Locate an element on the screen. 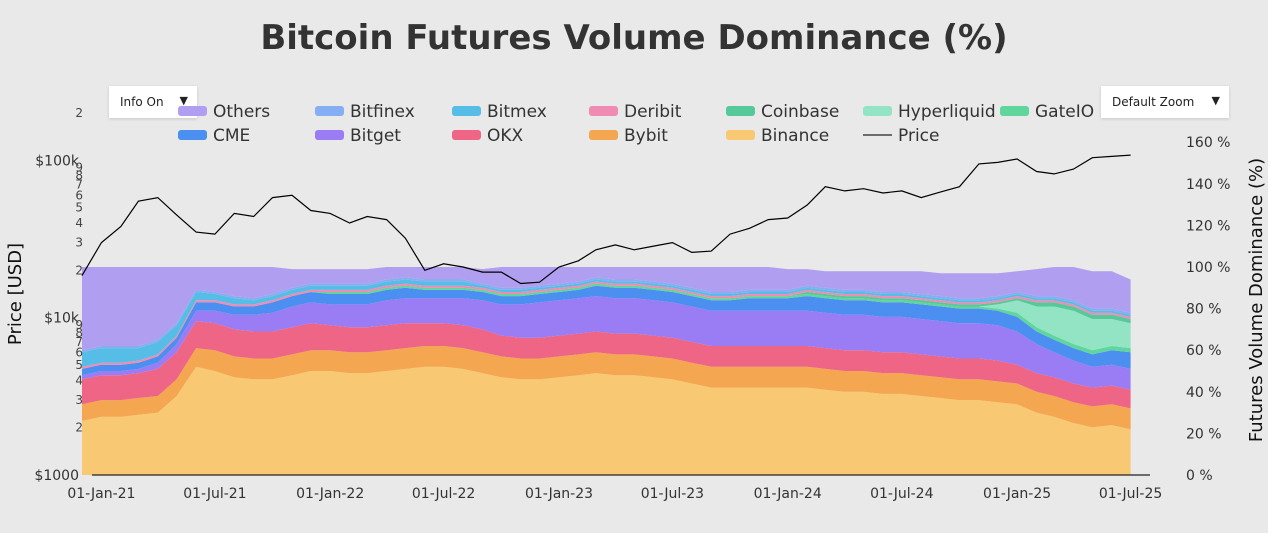 The height and width of the screenshot is (533, 1268). y-right-tick: 120 % is located at coordinates (1208, 226).